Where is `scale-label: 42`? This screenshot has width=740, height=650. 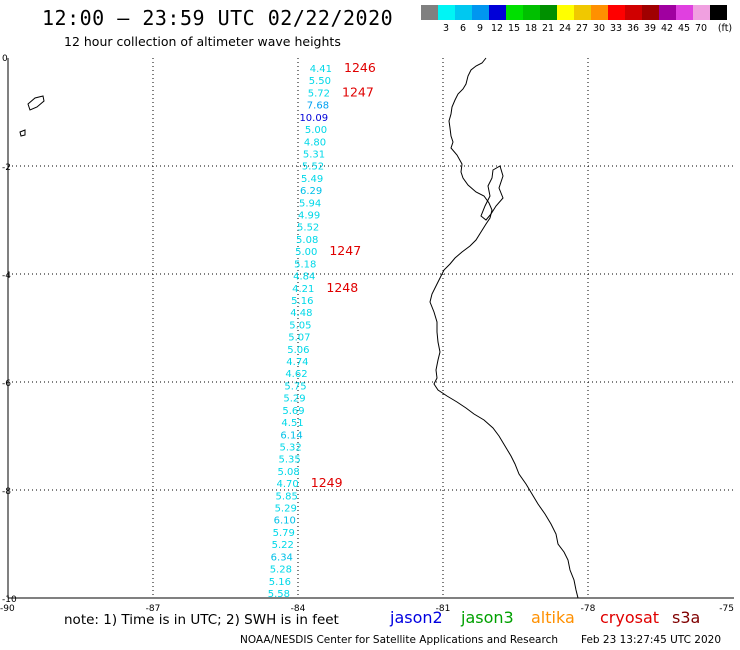
scale-label: 42 is located at coordinates (667, 28).